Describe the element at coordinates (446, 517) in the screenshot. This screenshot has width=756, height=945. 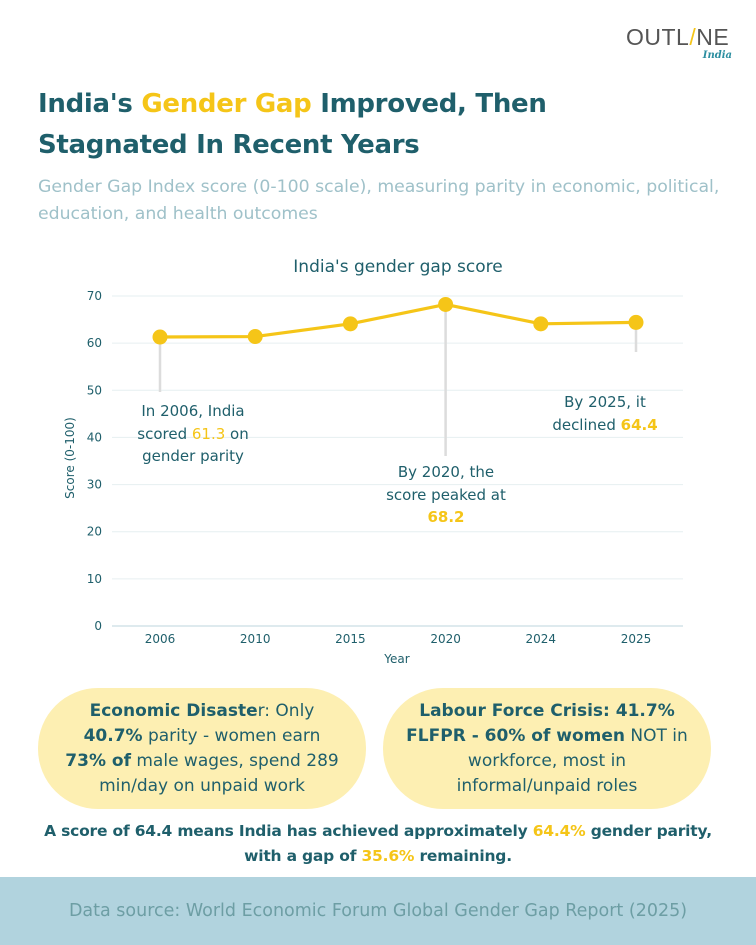
I see `annotation-2020-value: 68.2` at that location.